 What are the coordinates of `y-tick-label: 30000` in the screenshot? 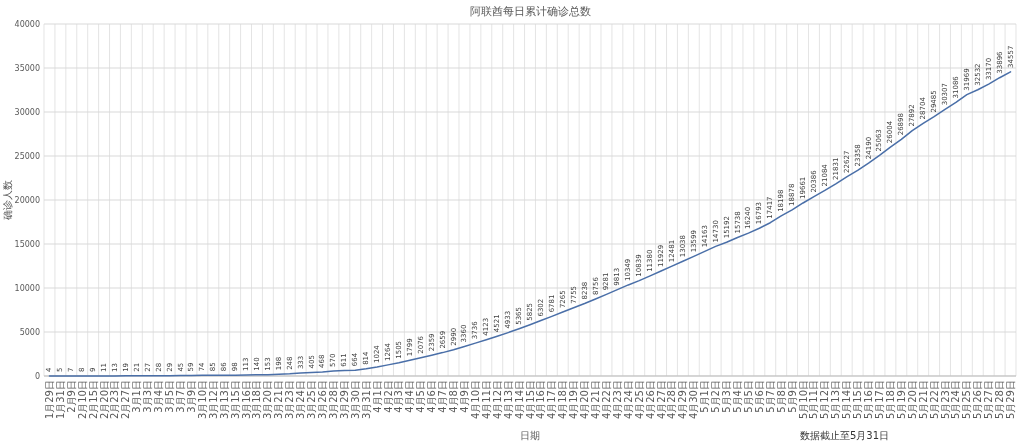 It's located at (27, 112).